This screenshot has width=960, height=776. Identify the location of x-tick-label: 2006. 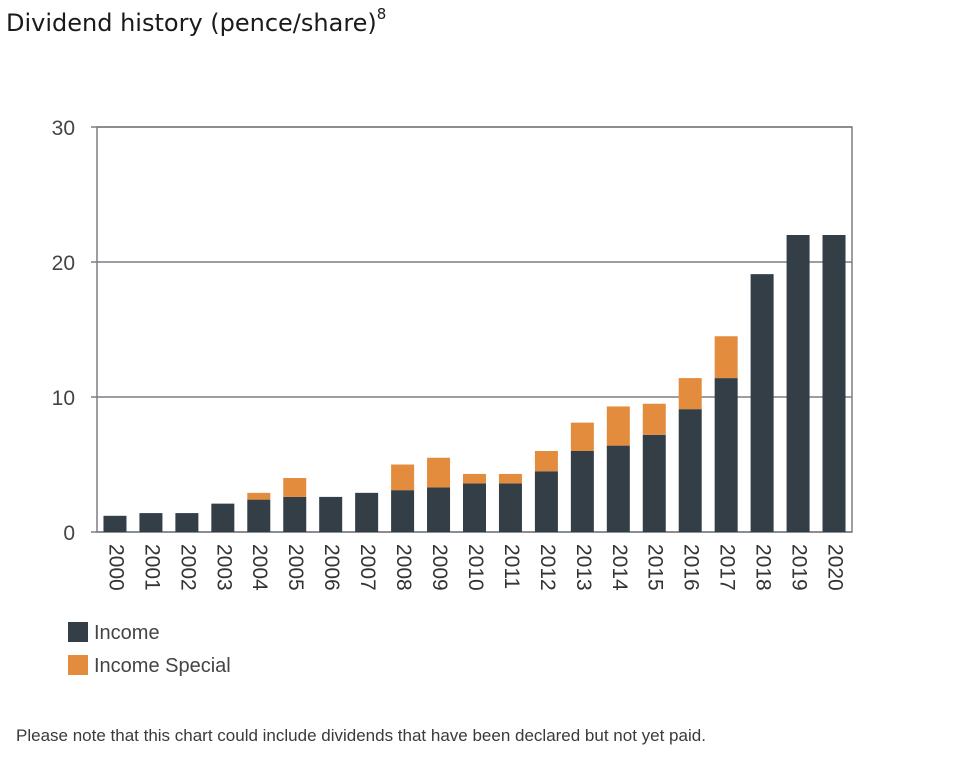
(331, 567).